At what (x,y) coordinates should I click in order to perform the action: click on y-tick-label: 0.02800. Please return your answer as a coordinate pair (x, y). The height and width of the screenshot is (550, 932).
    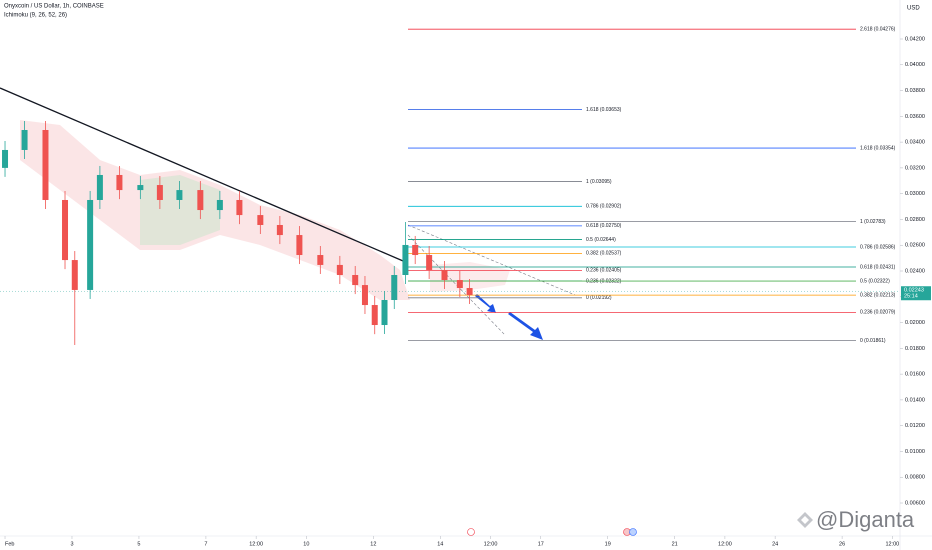
    Looking at the image, I should click on (915, 220).